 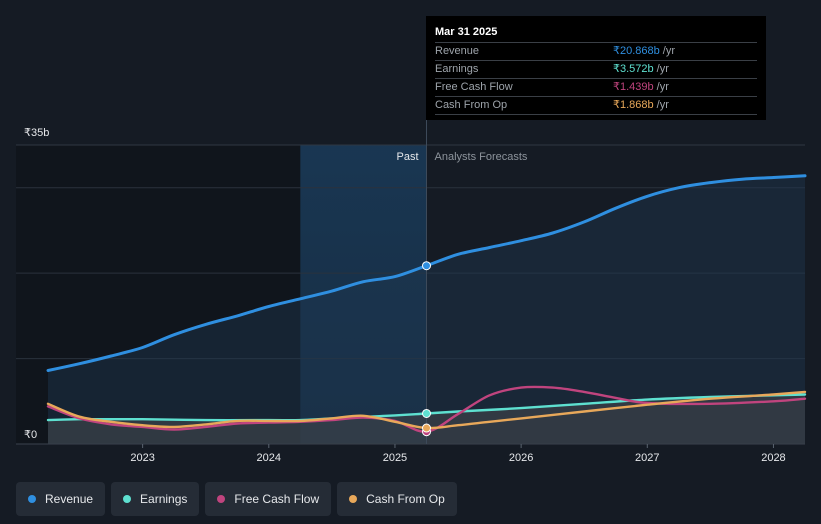 I want to click on x-tick-label: 2024, so click(x=269, y=458).